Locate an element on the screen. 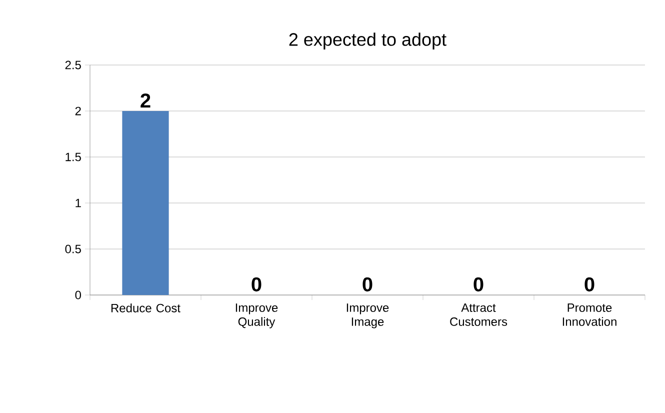 Image resolution: width=665 pixels, height=413 pixels. x-tick-label: Attract Customers is located at coordinates (479, 315).